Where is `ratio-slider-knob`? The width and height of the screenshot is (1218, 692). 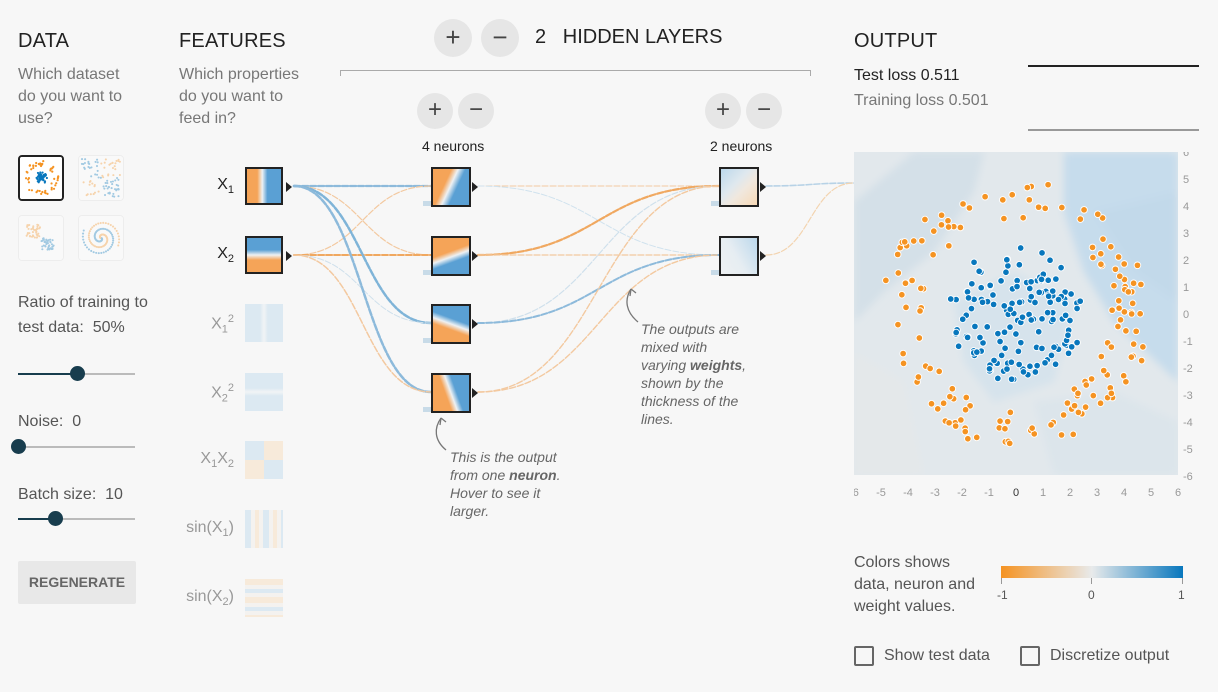 ratio-slider-knob is located at coordinates (77, 373).